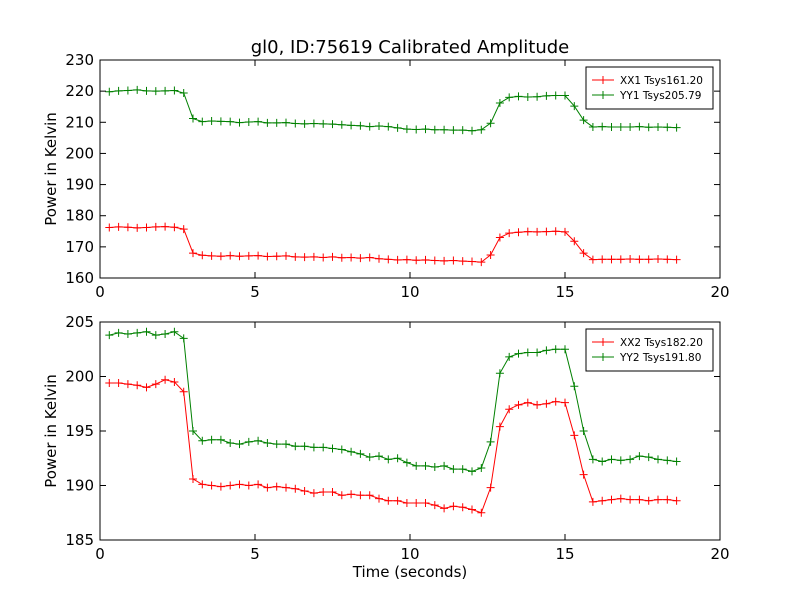 This screenshot has height=600, width=800. What do you see at coordinates (79, 153) in the screenshot?
I see `y-tick-label: 200` at bounding box center [79, 153].